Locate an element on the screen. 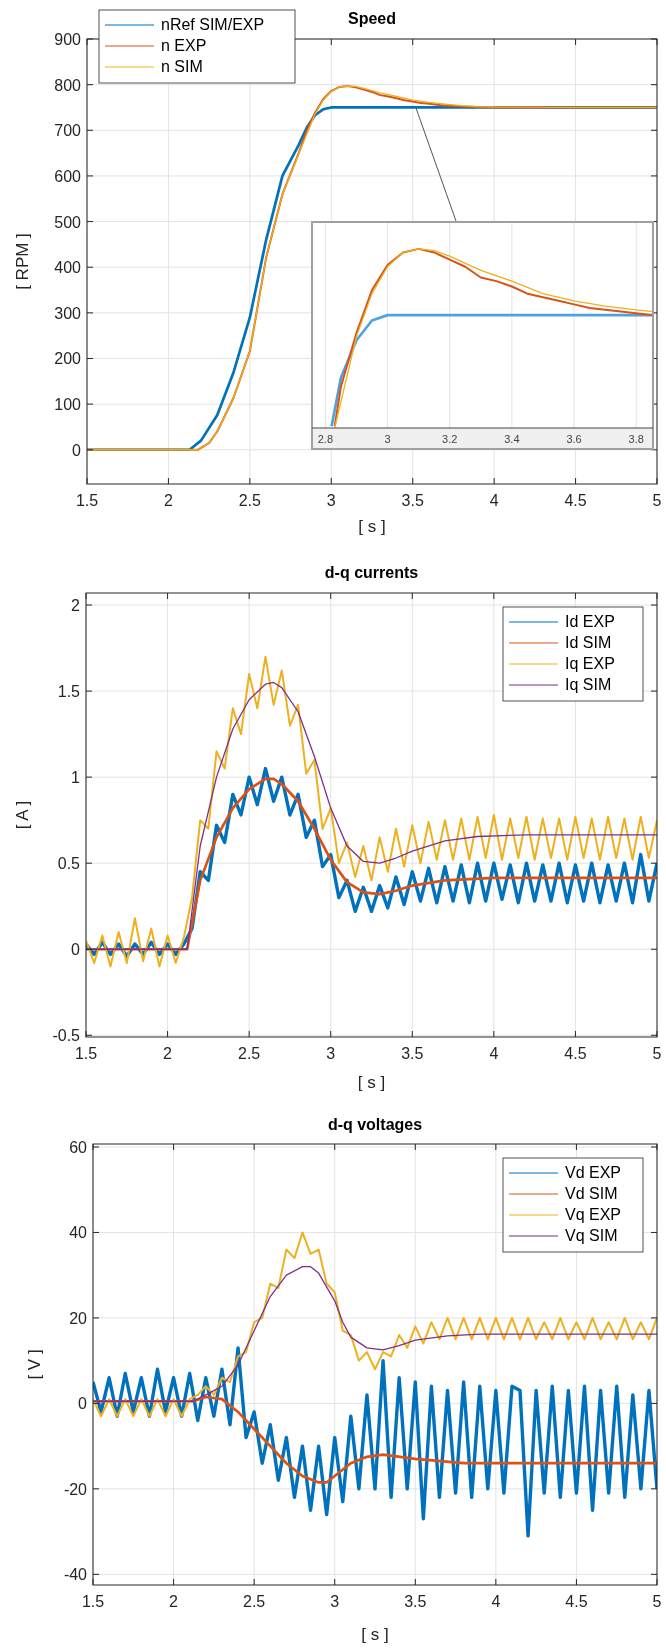 Image resolution: width=666 pixels, height=1652 pixels. y-tick-label: 0.5 is located at coordinates (69, 864).